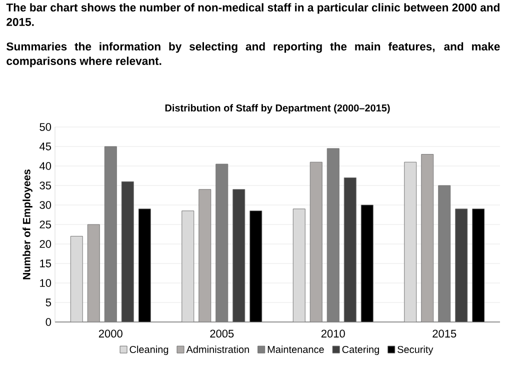 This screenshot has height=375, width=512. Describe the element at coordinates (444, 334) in the screenshot. I see `x-tick-label: 2015` at that location.